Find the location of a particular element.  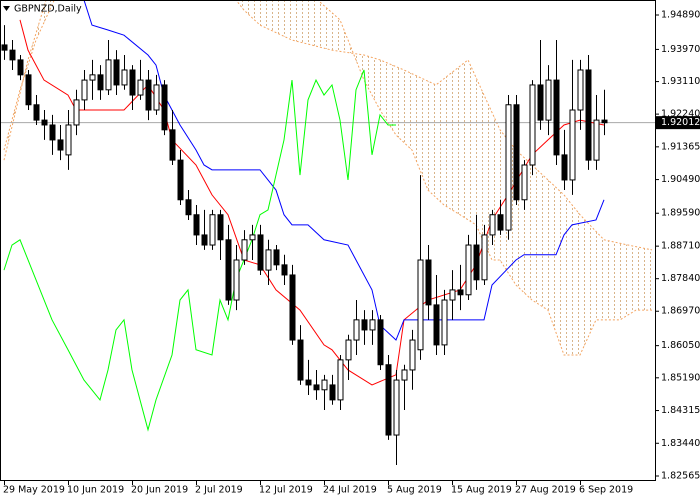

x-tick-label: 15 Aug 2019 is located at coordinates (481, 490).